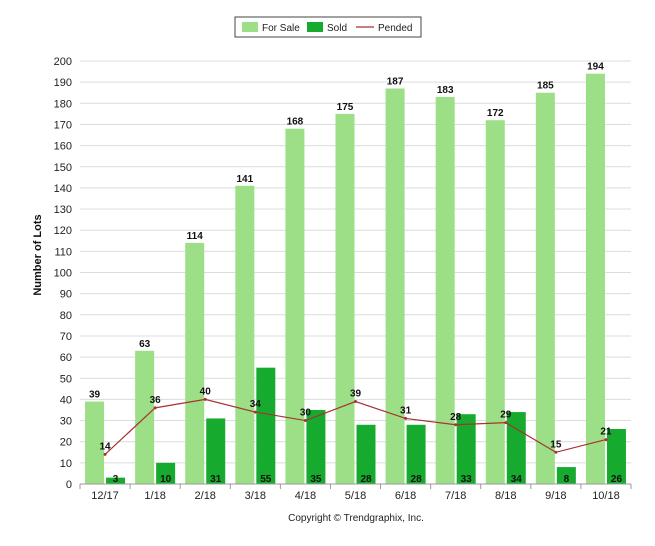  Describe the element at coordinates (66, 295) in the screenshot. I see `y-tick-label: 90` at that location.